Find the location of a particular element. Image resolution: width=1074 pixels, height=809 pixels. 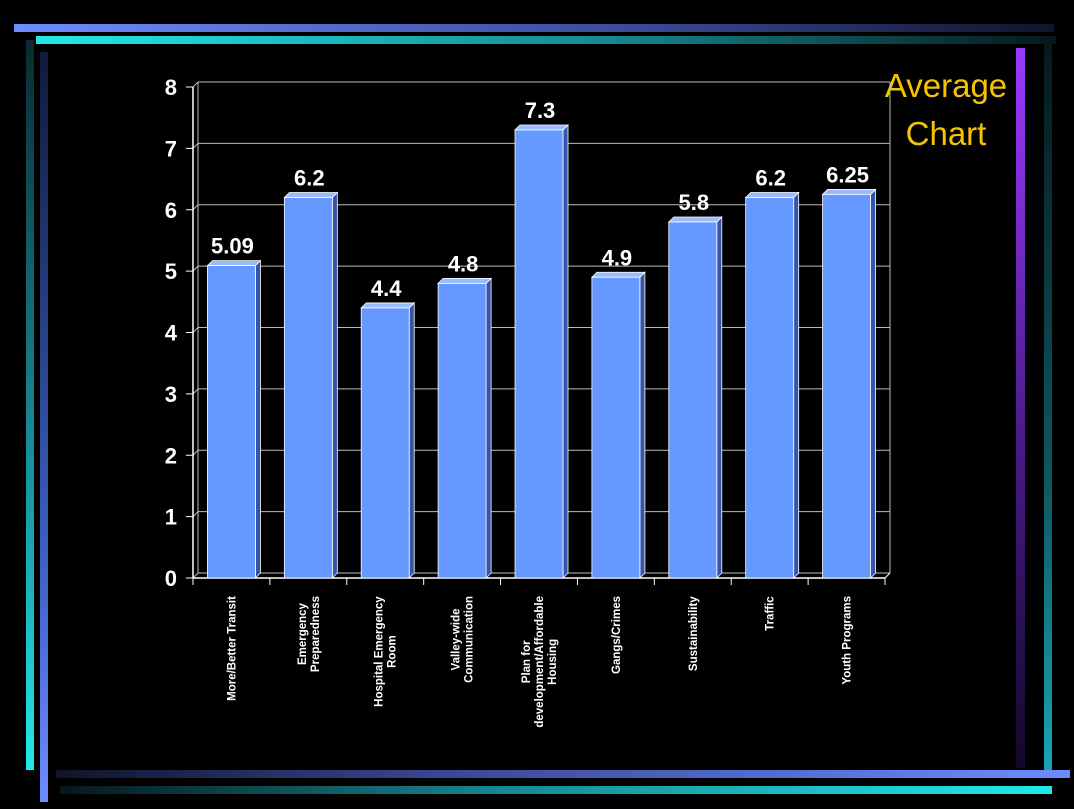

y-tick-label: 1 is located at coordinates (171, 517).